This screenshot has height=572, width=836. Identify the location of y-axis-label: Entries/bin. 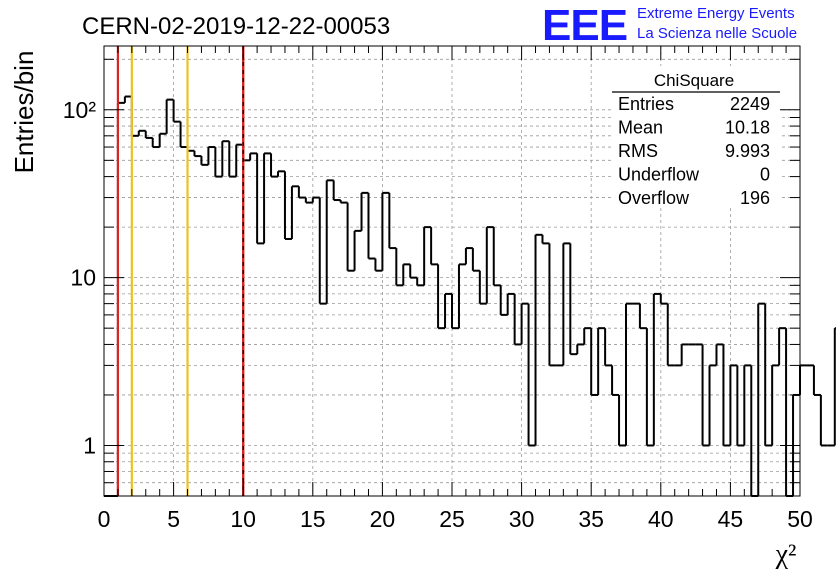
(24, 112).